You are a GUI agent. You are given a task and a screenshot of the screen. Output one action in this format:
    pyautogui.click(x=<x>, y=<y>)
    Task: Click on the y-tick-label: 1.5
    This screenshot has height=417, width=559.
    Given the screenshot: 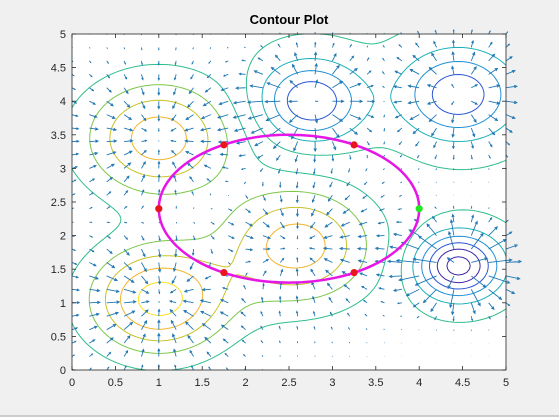 What is the action you would take?
    pyautogui.click(x=58, y=270)
    